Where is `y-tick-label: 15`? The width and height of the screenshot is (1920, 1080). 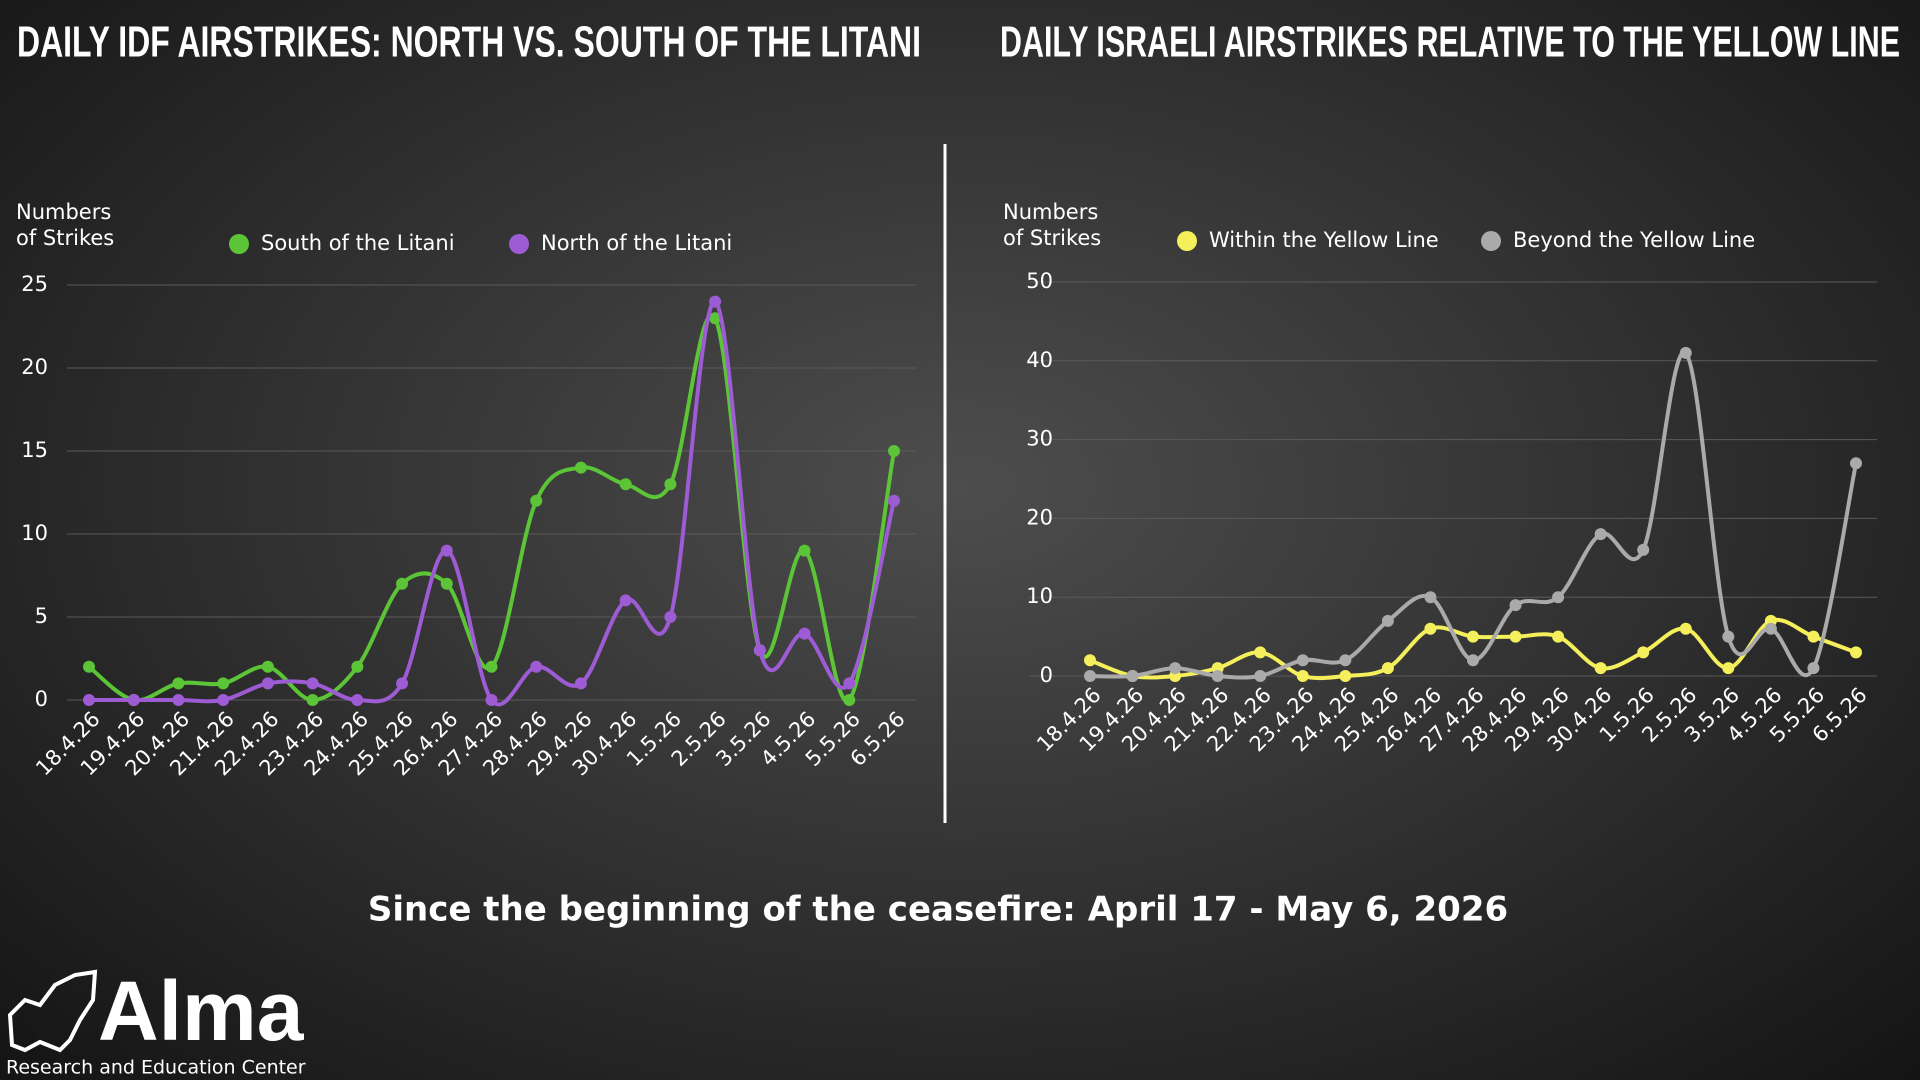 y-tick-label: 15 is located at coordinates (34, 450).